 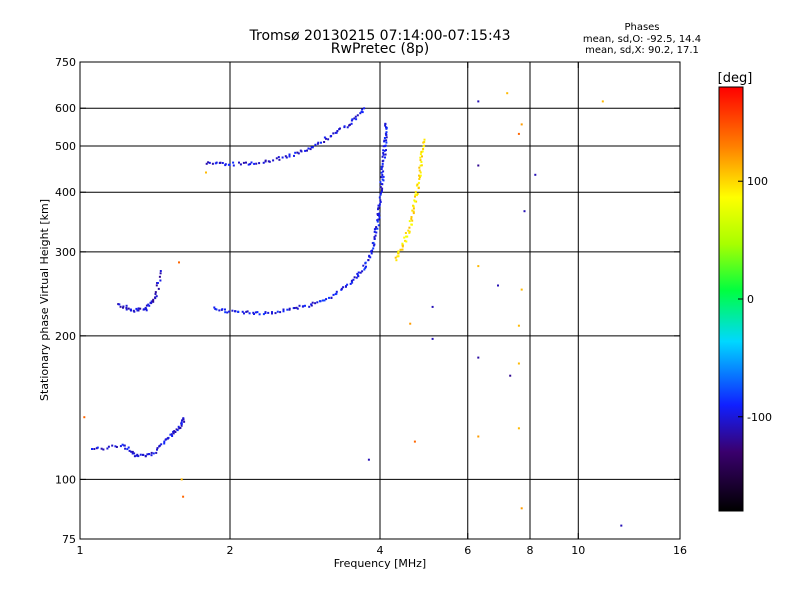 What do you see at coordinates (642, 39) in the screenshot?
I see `phases-o-line: mean, sd,O: -92.5, 14.4` at bounding box center [642, 39].